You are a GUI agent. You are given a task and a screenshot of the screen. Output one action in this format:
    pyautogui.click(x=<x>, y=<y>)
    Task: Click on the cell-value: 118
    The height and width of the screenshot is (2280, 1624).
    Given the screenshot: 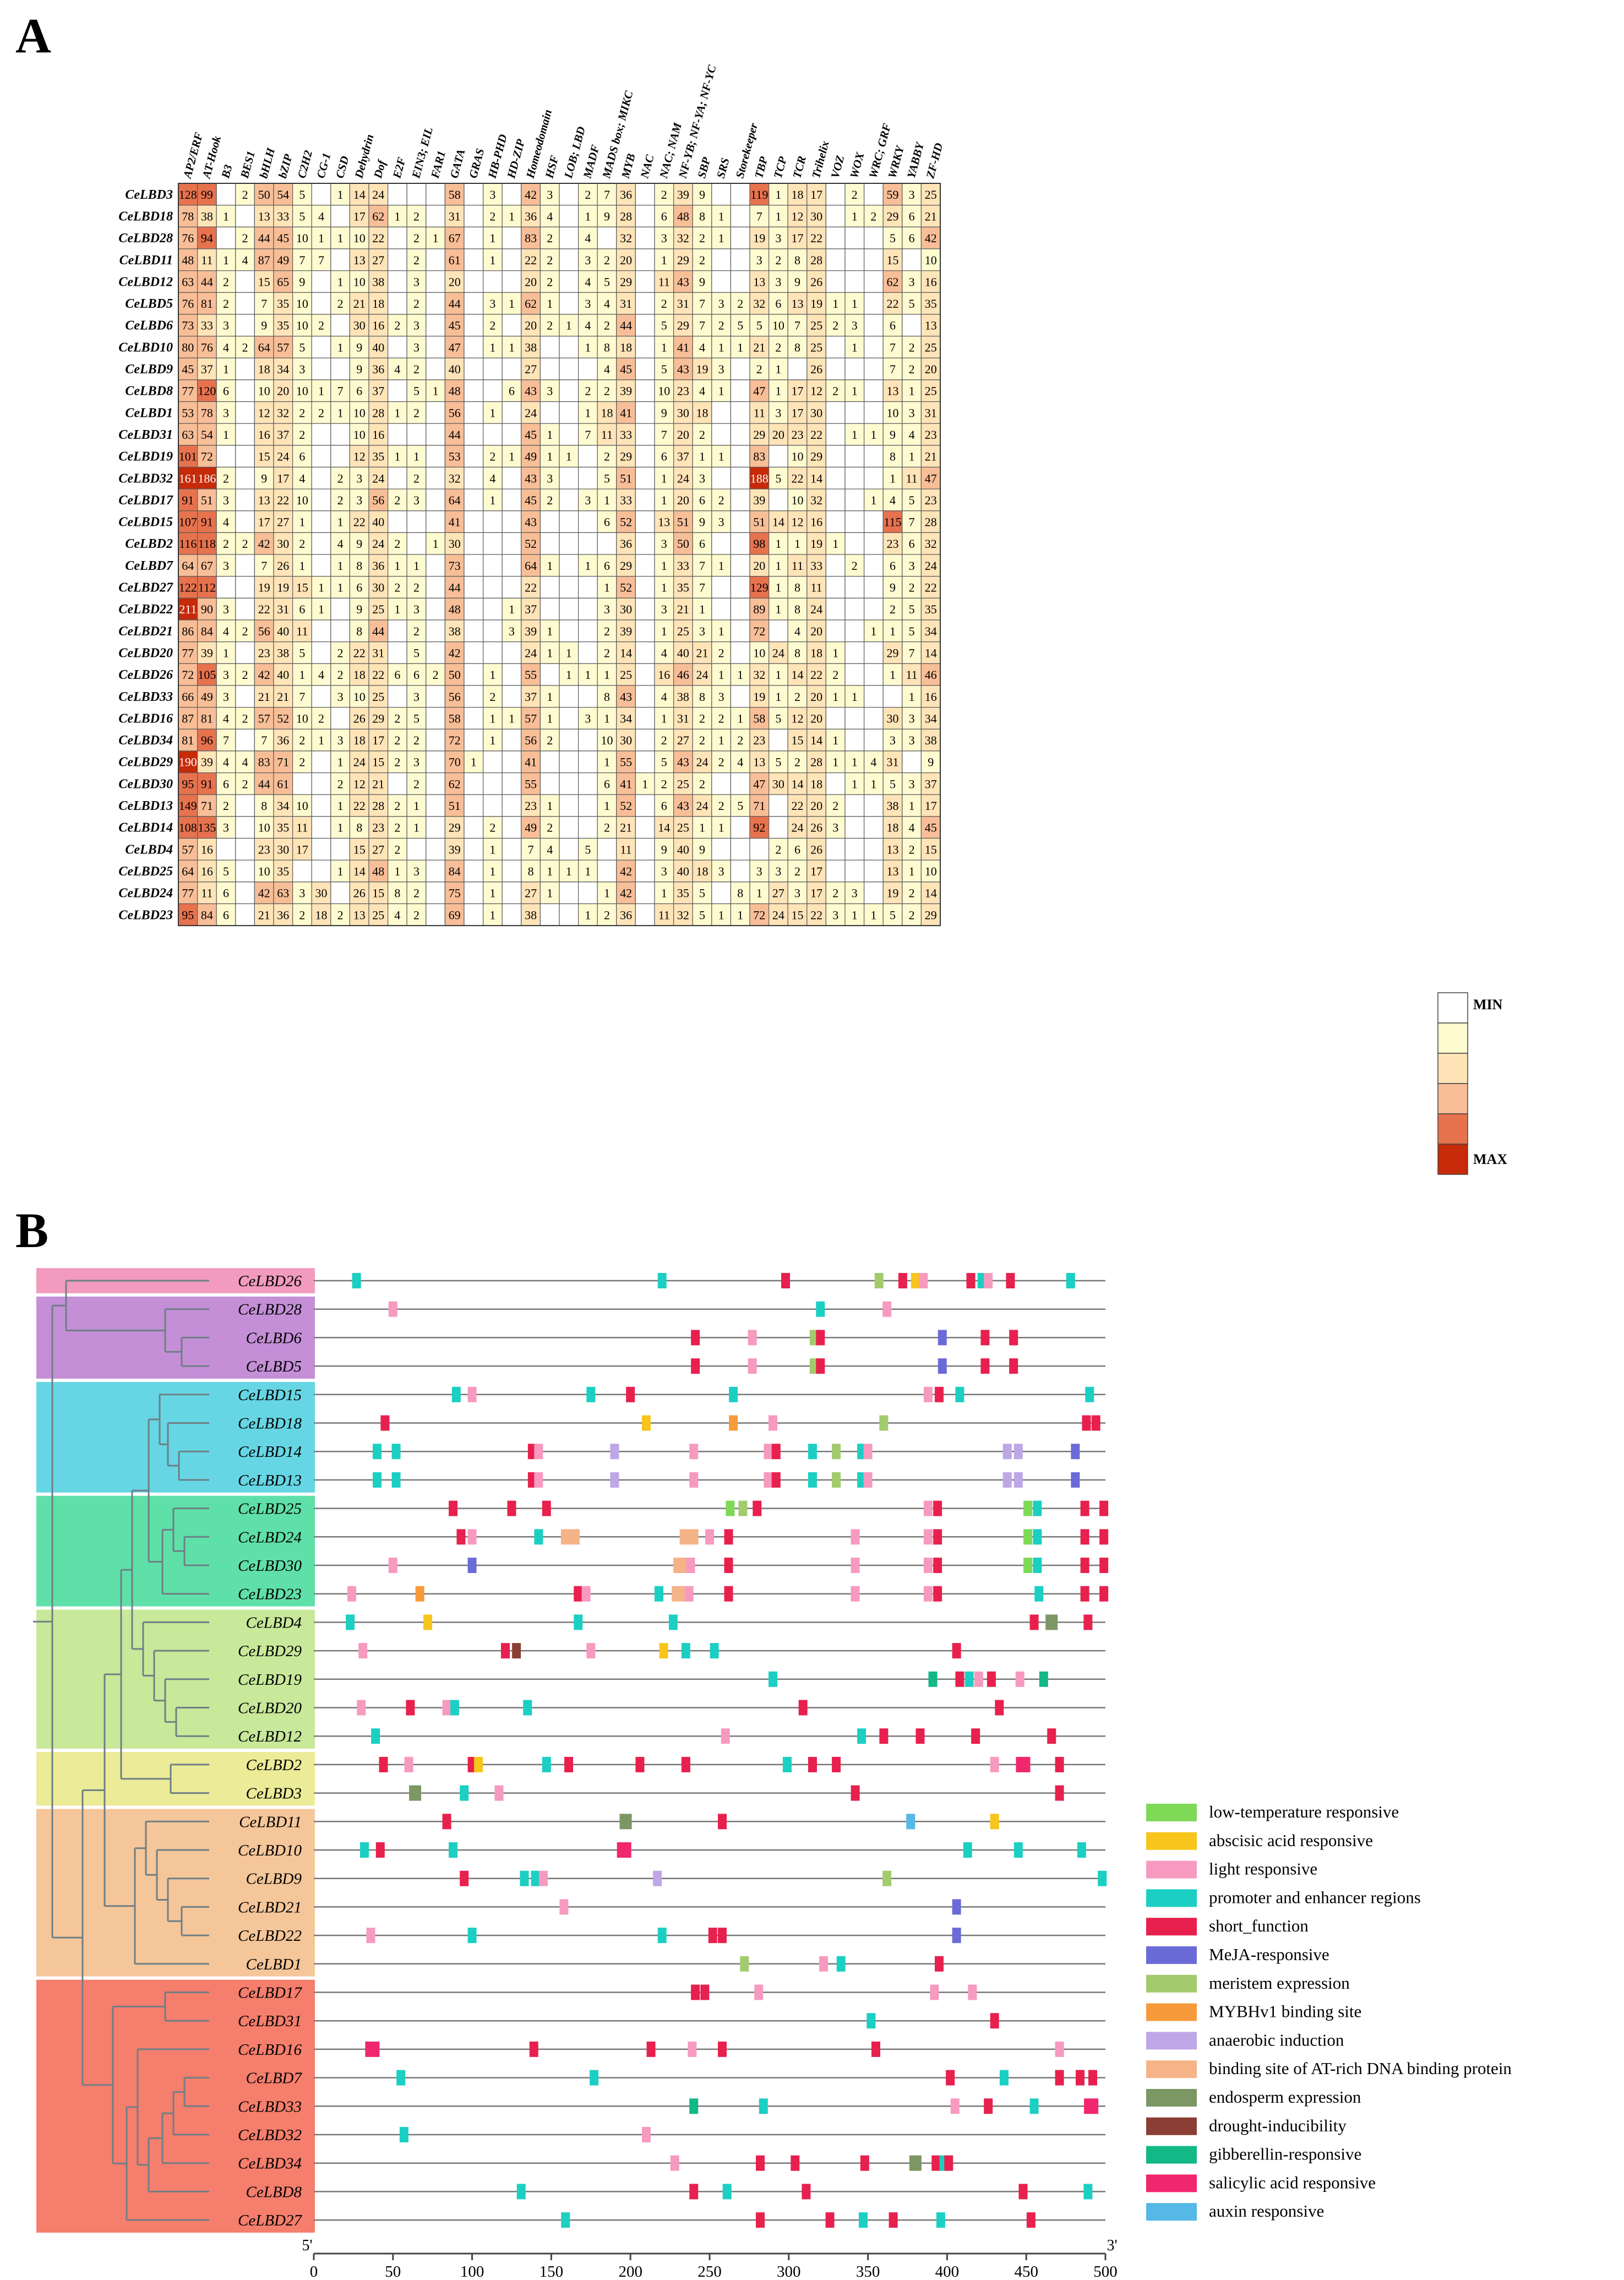 What is the action you would take?
    pyautogui.click(x=207, y=544)
    